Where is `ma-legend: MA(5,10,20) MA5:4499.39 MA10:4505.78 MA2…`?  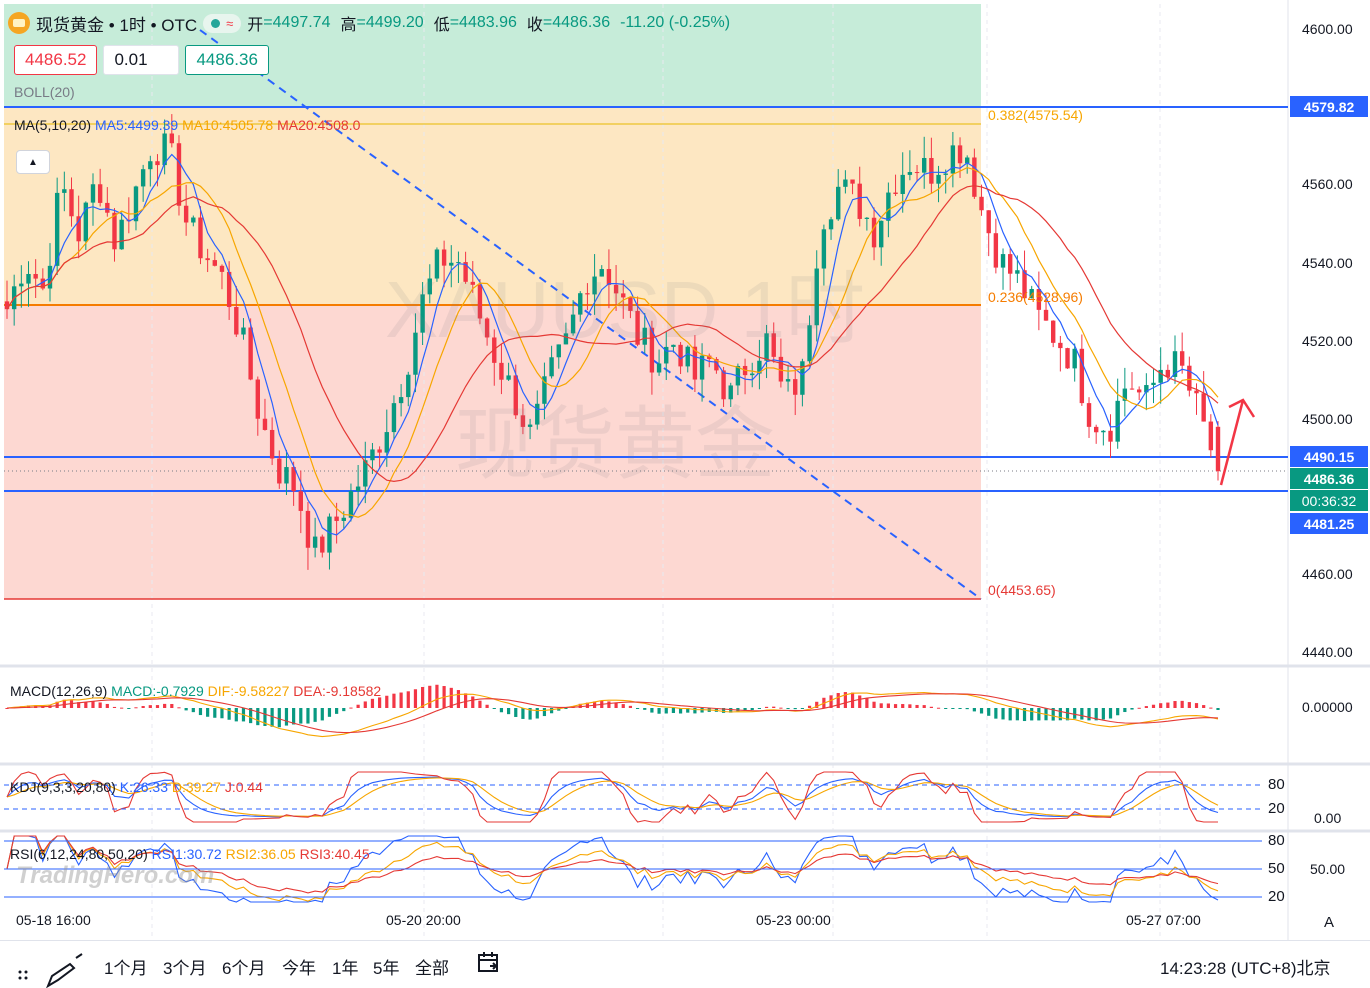
ma-legend: MA(5,10,20) MA5:4499.39 MA10:4505.78 MA2… is located at coordinates (187, 125).